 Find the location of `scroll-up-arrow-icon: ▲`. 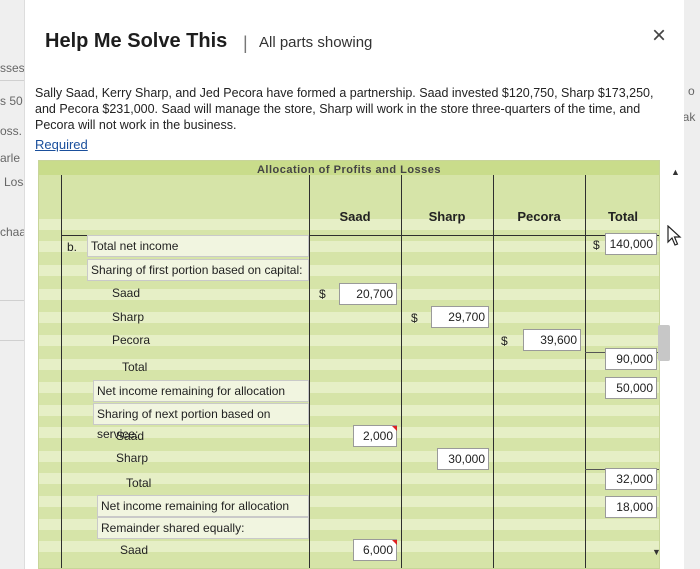

scroll-up-arrow-icon: ▲ is located at coordinates (675, 172).